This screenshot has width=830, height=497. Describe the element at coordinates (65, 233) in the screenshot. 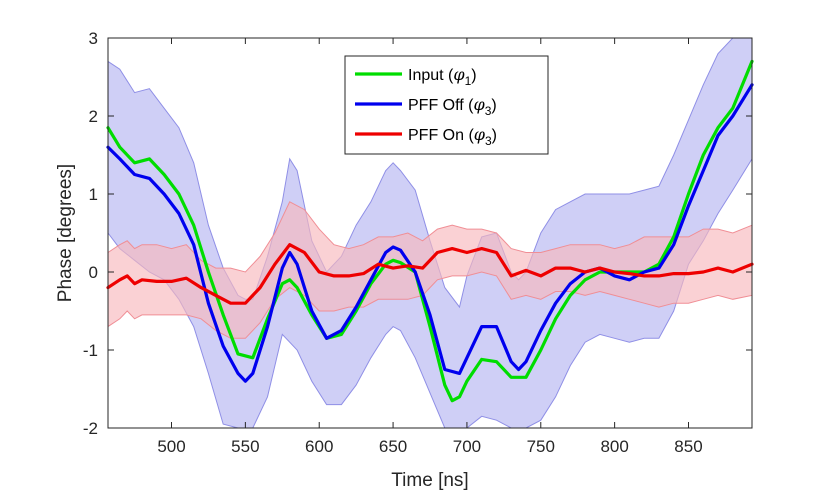

I see `y-axis-label: Phase [degrees]` at that location.